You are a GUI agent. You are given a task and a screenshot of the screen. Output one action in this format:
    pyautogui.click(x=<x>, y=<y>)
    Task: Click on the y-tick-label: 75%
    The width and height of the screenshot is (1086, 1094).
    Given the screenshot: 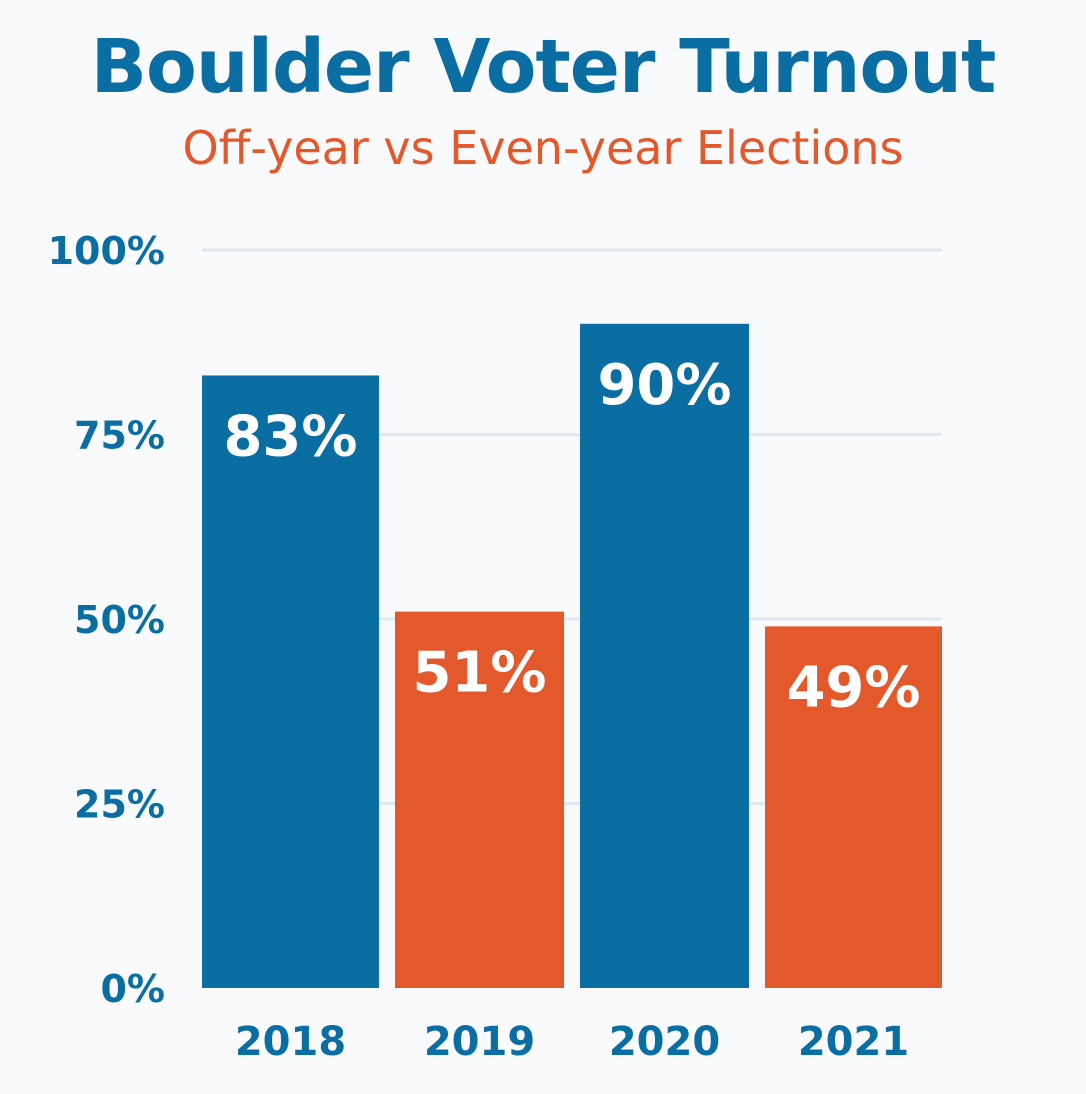 What is the action you would take?
    pyautogui.click(x=119, y=436)
    